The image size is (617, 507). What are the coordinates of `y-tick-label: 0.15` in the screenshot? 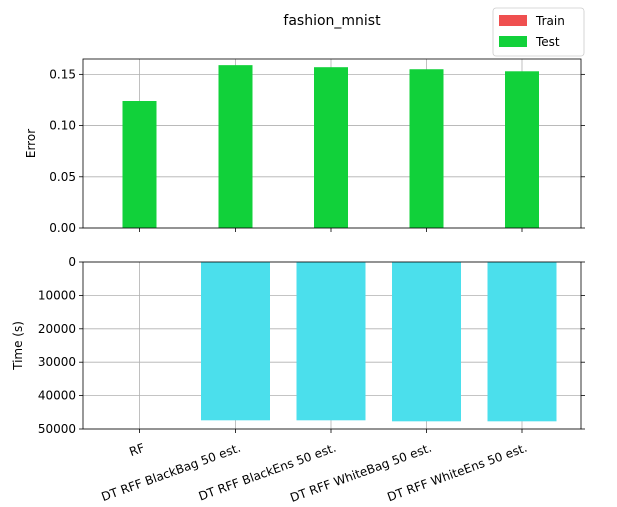 It's located at (62, 74).